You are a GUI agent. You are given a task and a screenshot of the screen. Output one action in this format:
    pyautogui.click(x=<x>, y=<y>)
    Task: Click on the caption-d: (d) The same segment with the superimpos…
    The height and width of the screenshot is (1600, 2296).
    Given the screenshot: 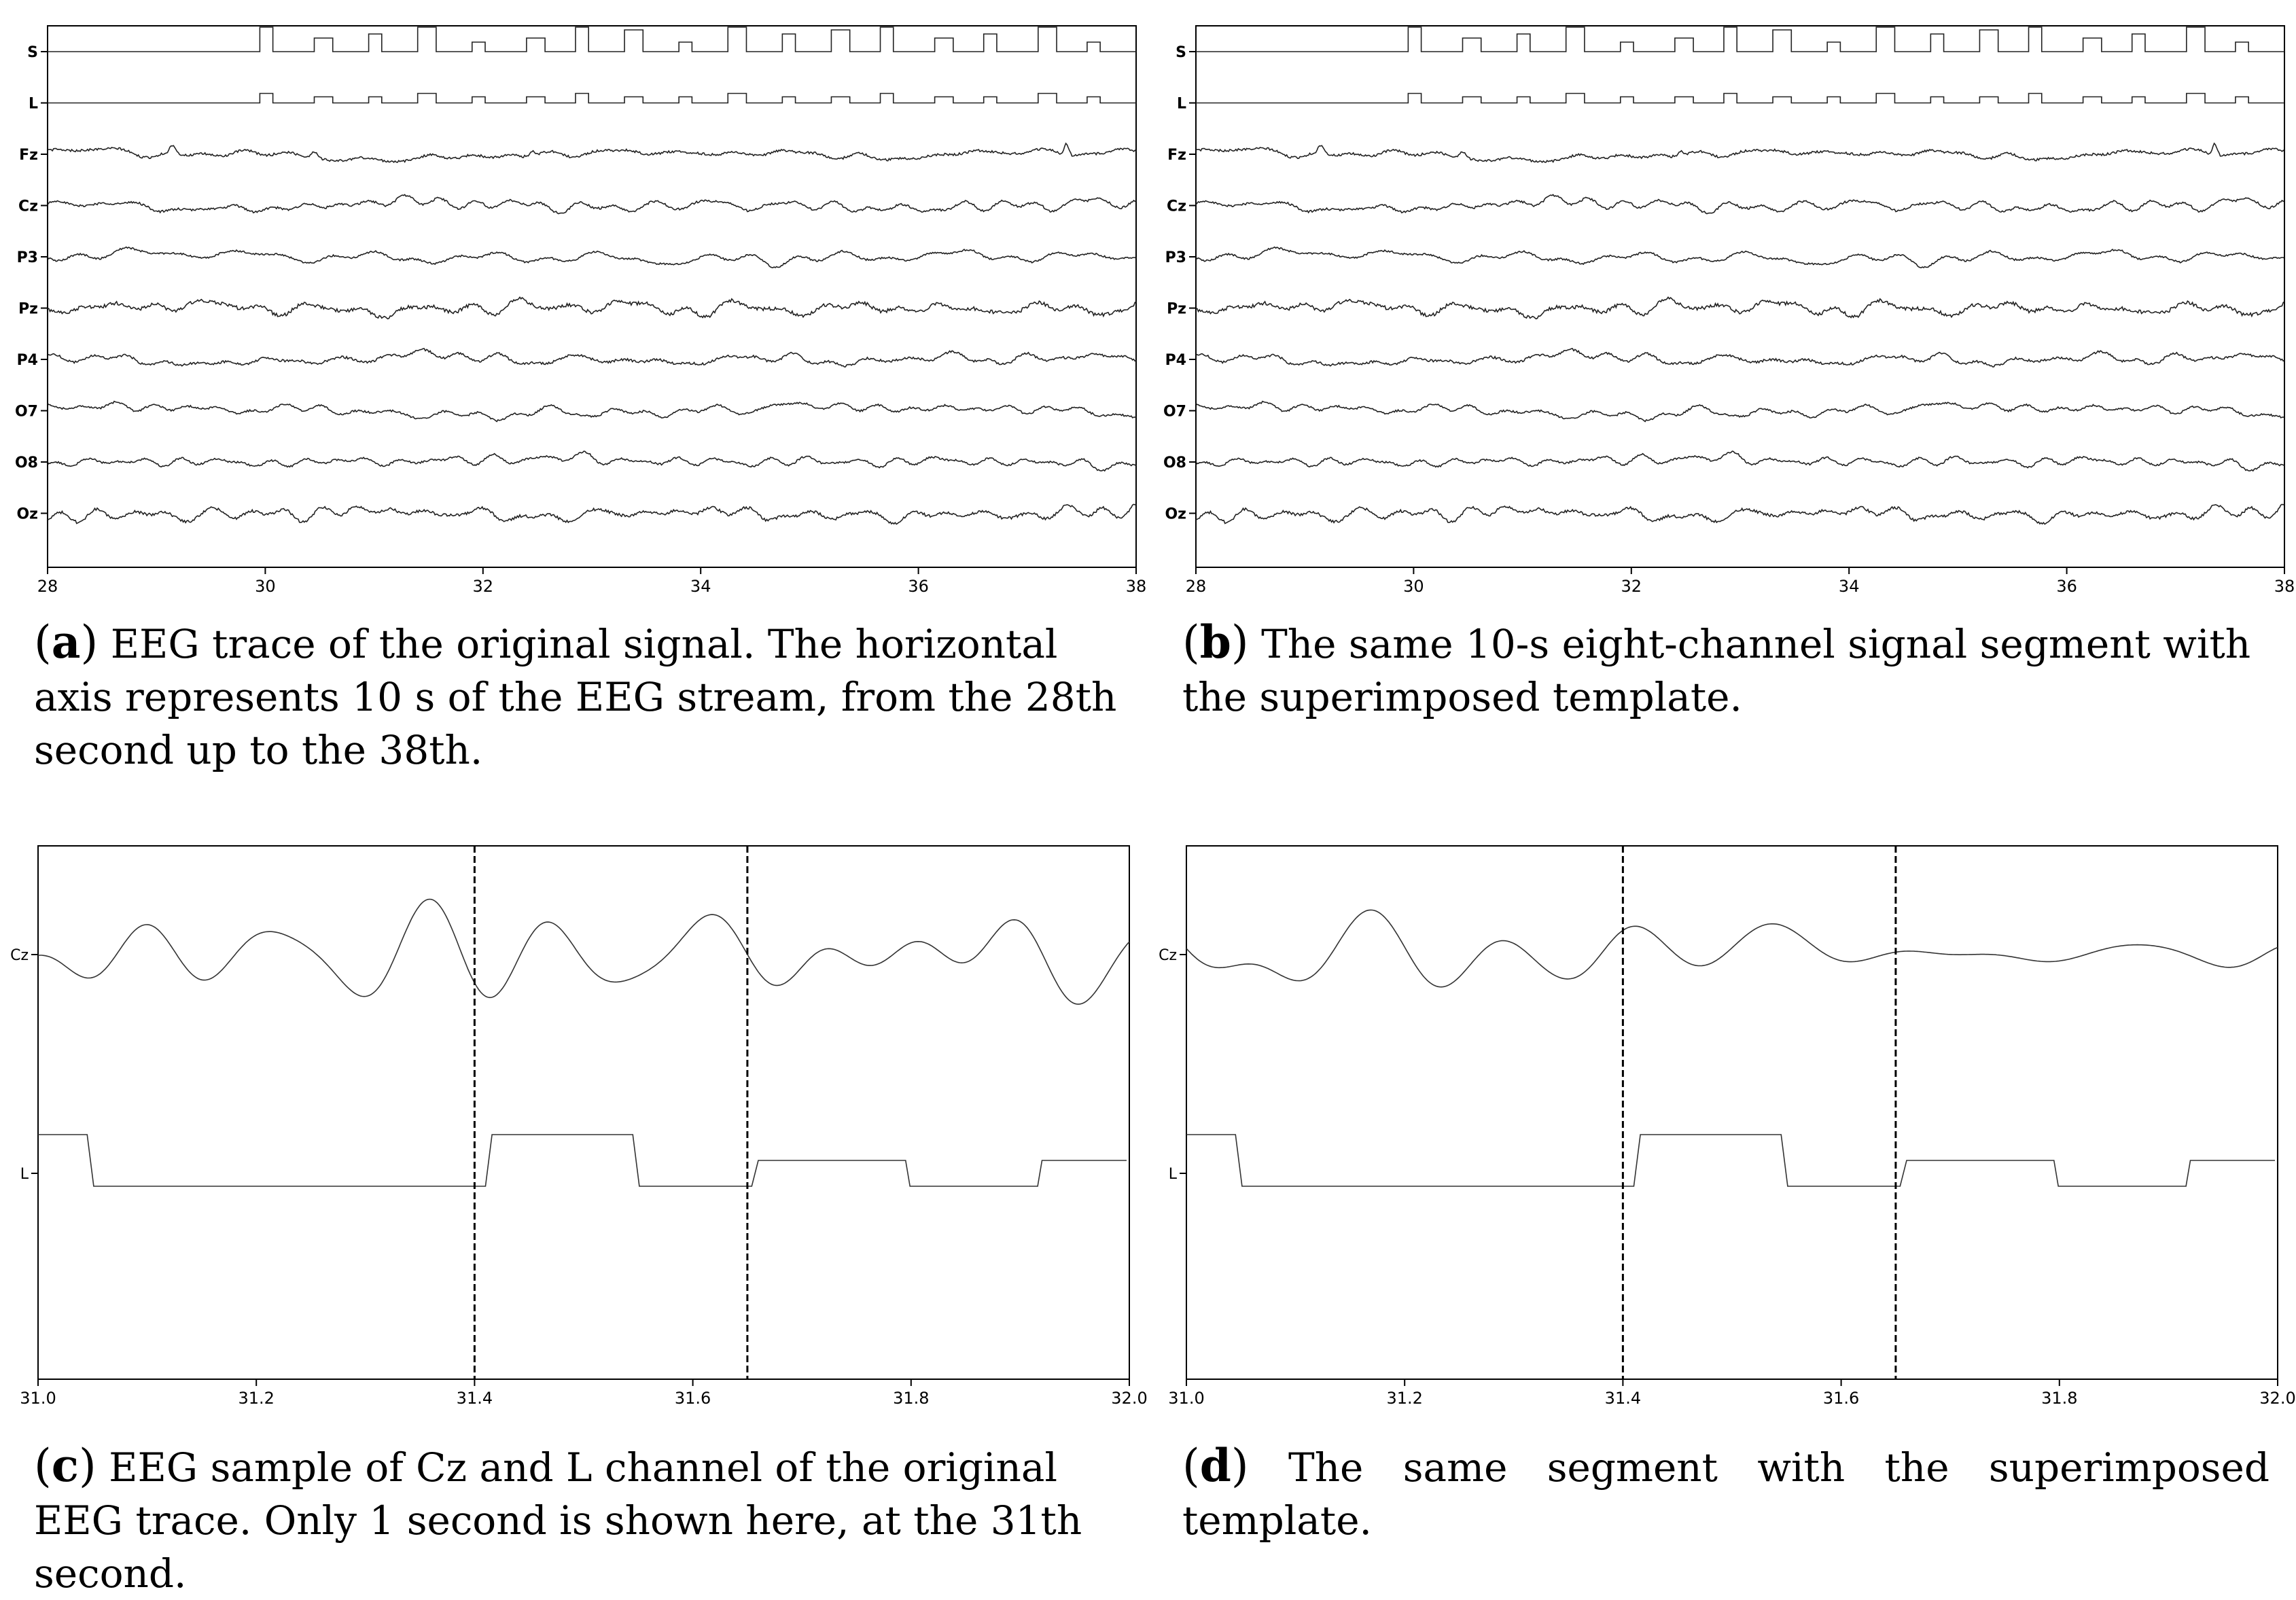 What is the action you would take?
    pyautogui.click(x=1725, y=1491)
    